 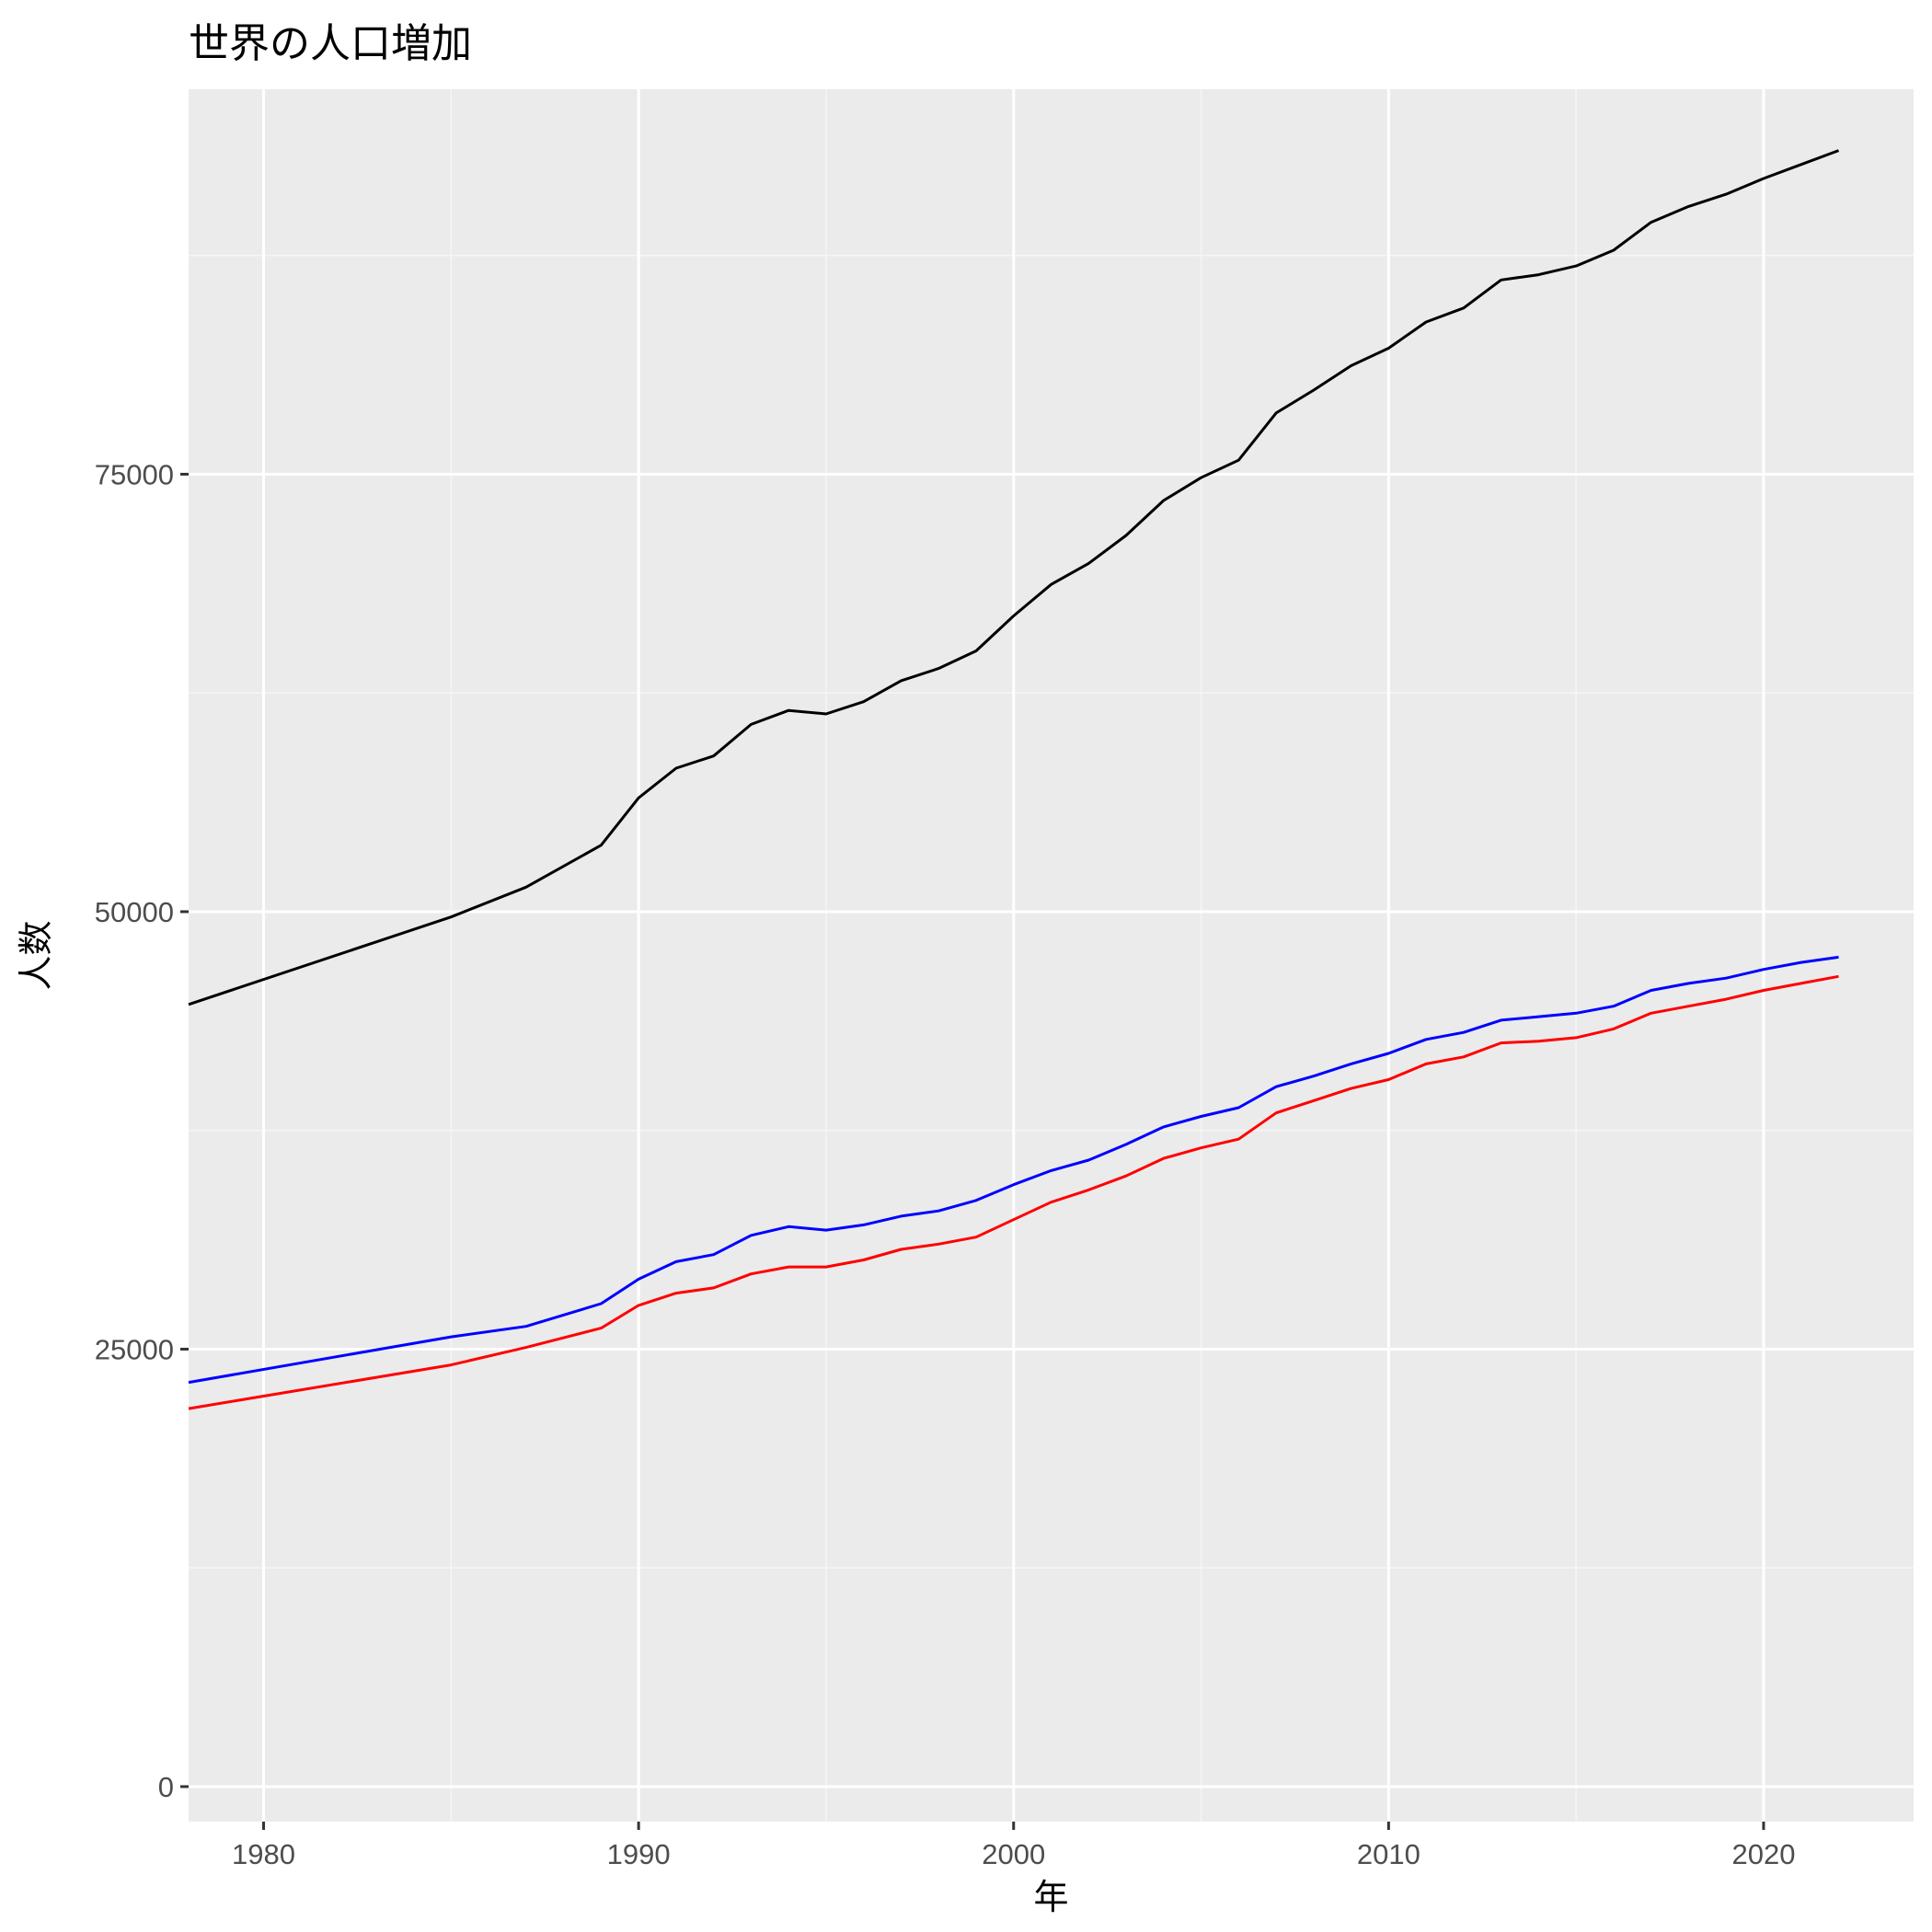 I want to click on y-axis-title: 人数, so click(x=36, y=955).